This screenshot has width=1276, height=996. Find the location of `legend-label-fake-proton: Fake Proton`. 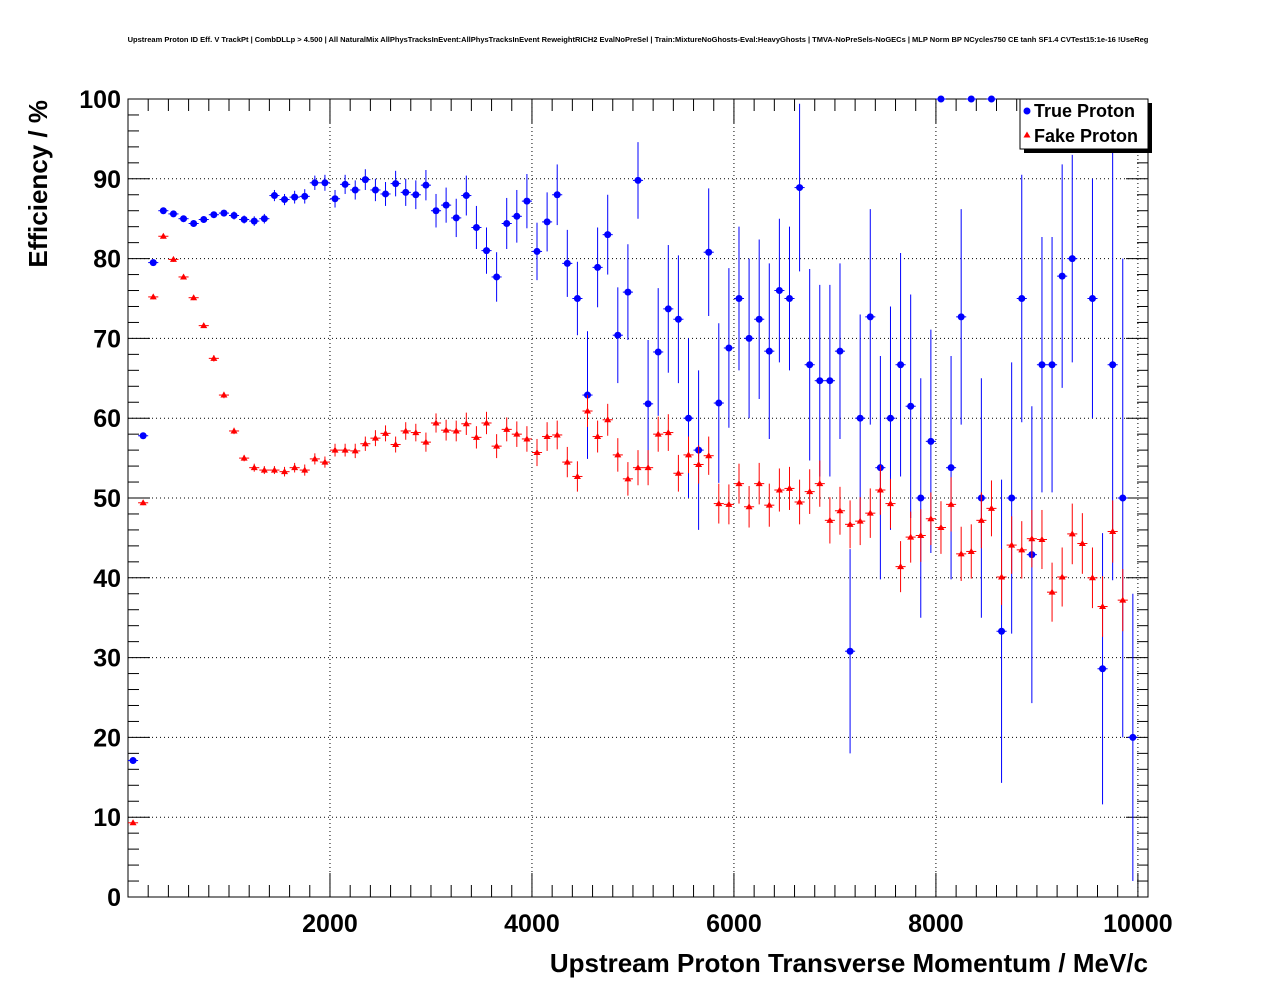

legend-label-fake-proton: Fake Proton is located at coordinates (1086, 136).